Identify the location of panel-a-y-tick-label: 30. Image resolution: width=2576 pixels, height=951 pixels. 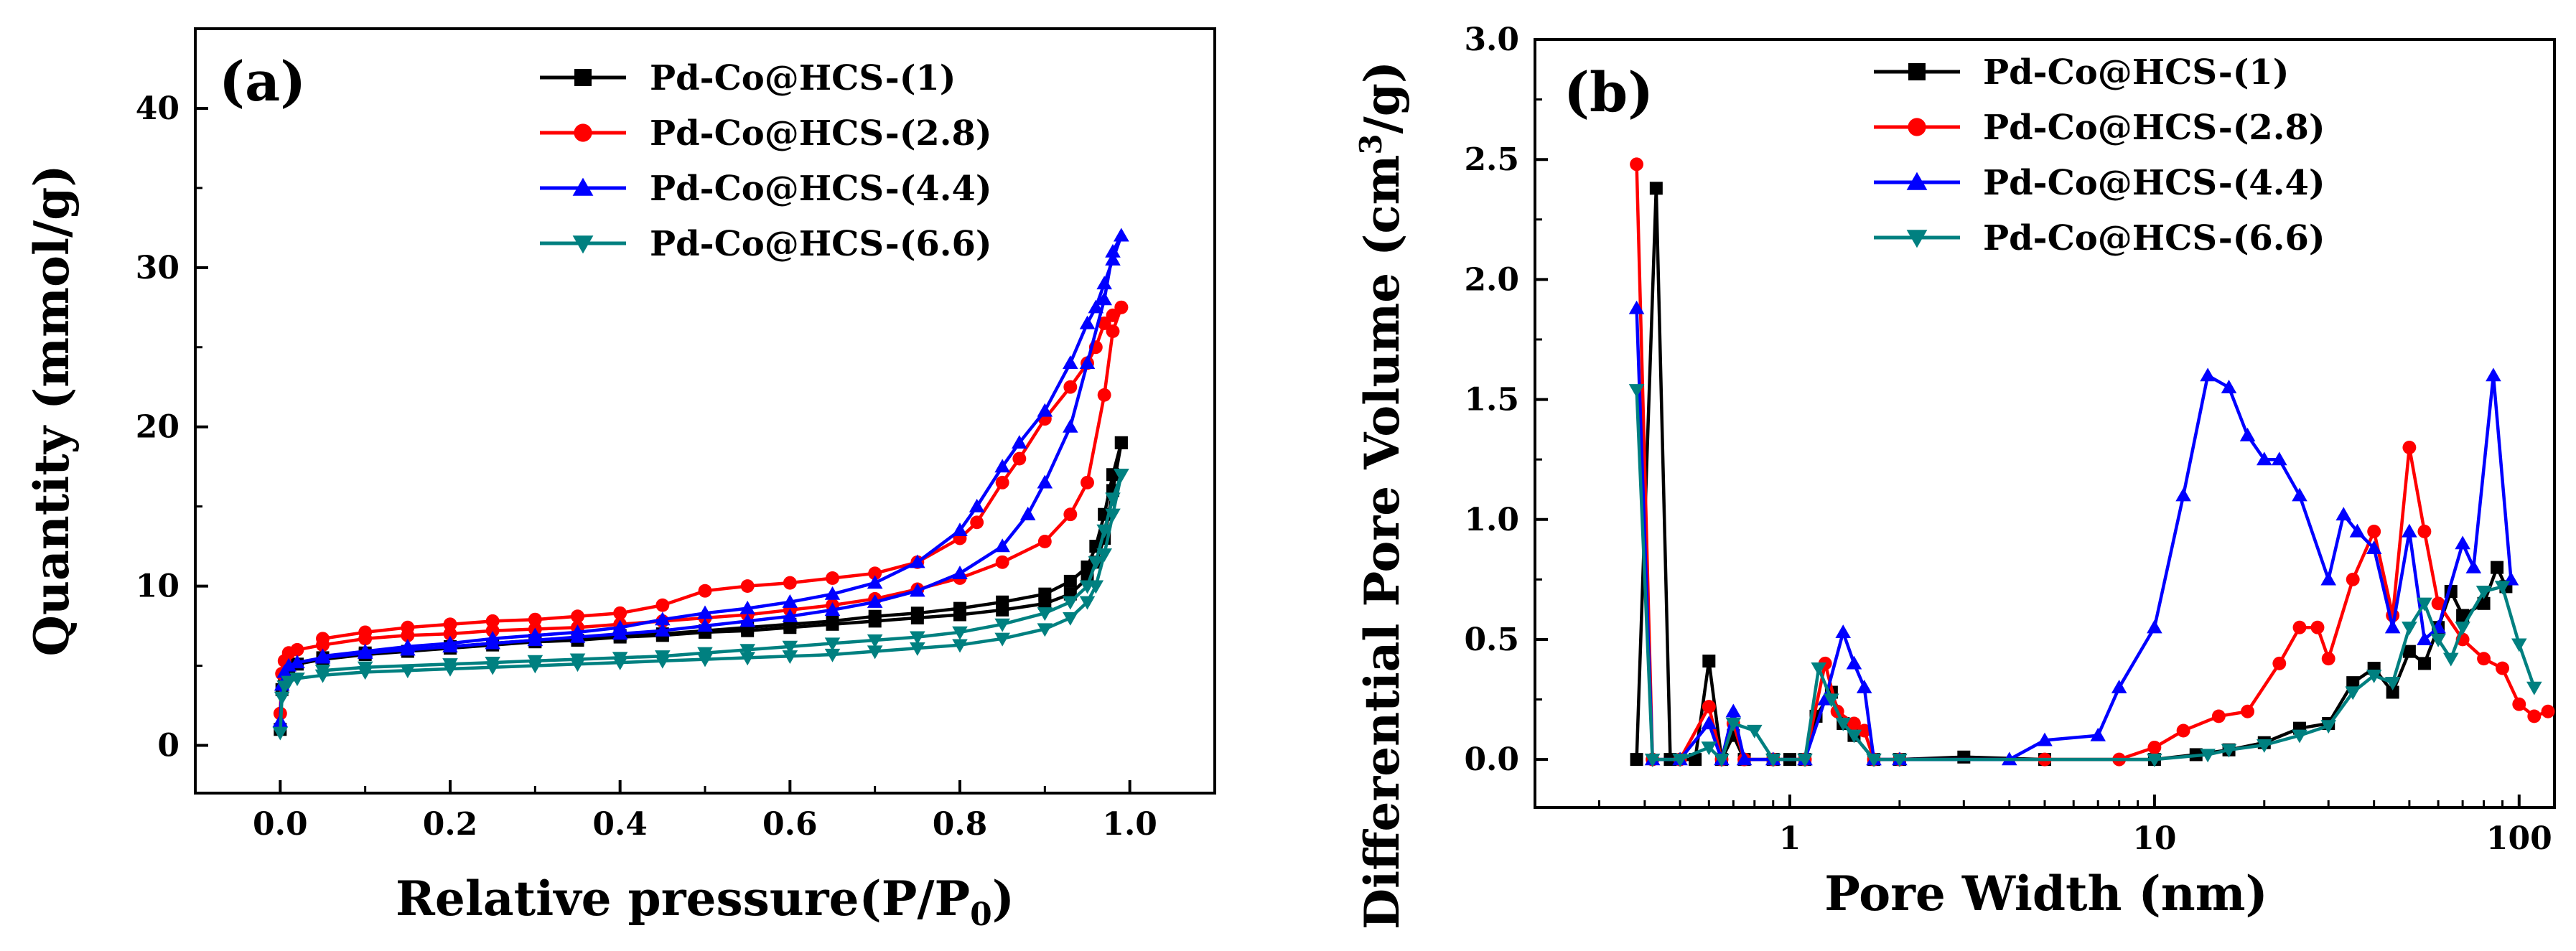
(157, 268).